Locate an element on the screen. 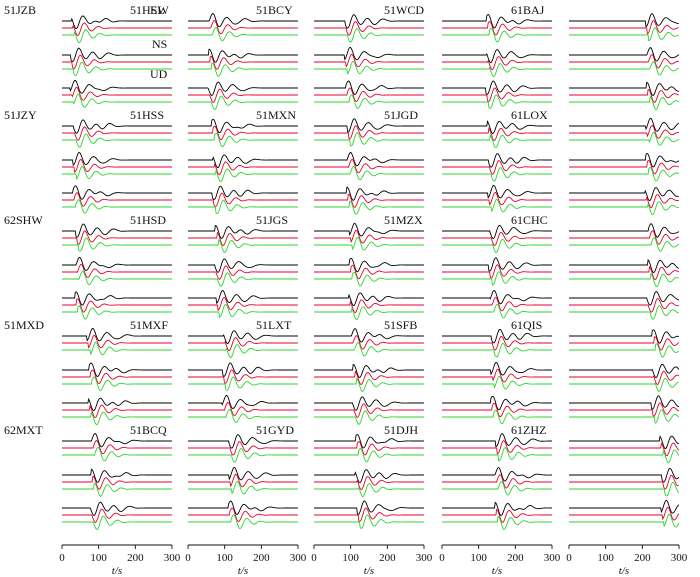 The image size is (700, 577). station-panel-51MXD: 51MXD is located at coordinates (88, 372).